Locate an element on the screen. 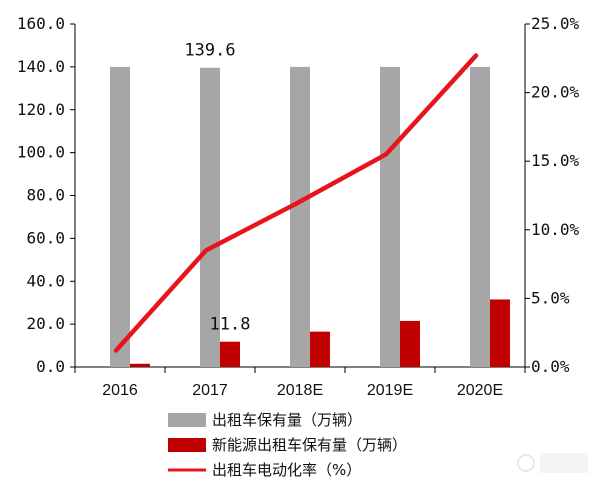 The image size is (600, 485). y-tick-label: 100.0 is located at coordinates (41, 152).